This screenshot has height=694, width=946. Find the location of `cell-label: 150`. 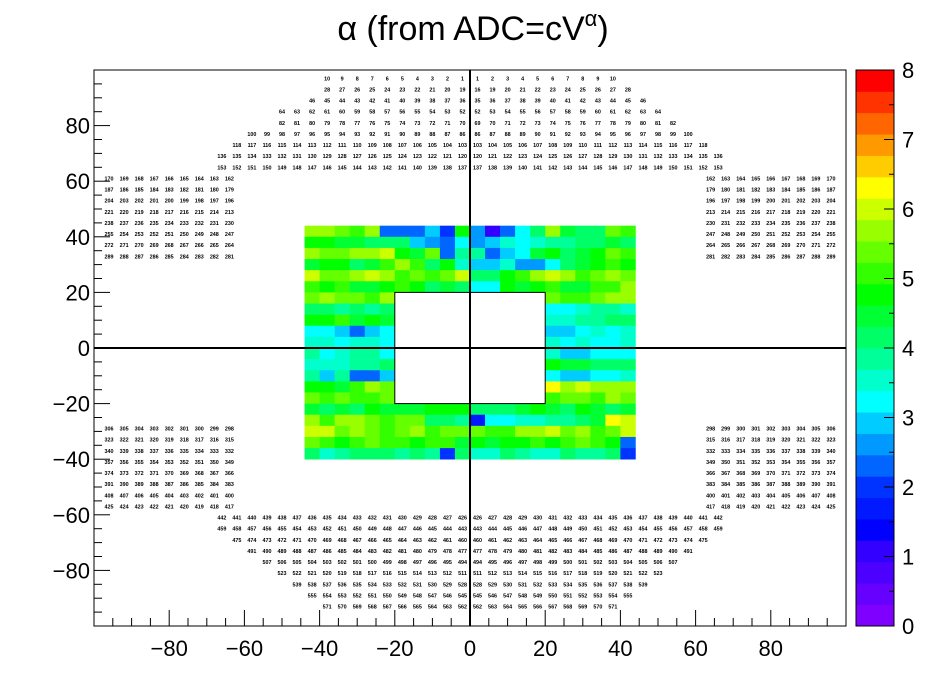

cell-label: 150 is located at coordinates (266, 168).